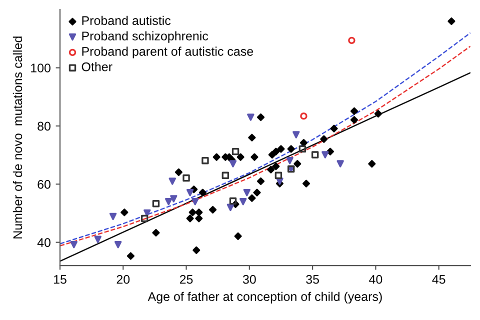 The width and height of the screenshot is (480, 320). What do you see at coordinates (249, 279) in the screenshot?
I see `x-tick-label: 30` at bounding box center [249, 279].